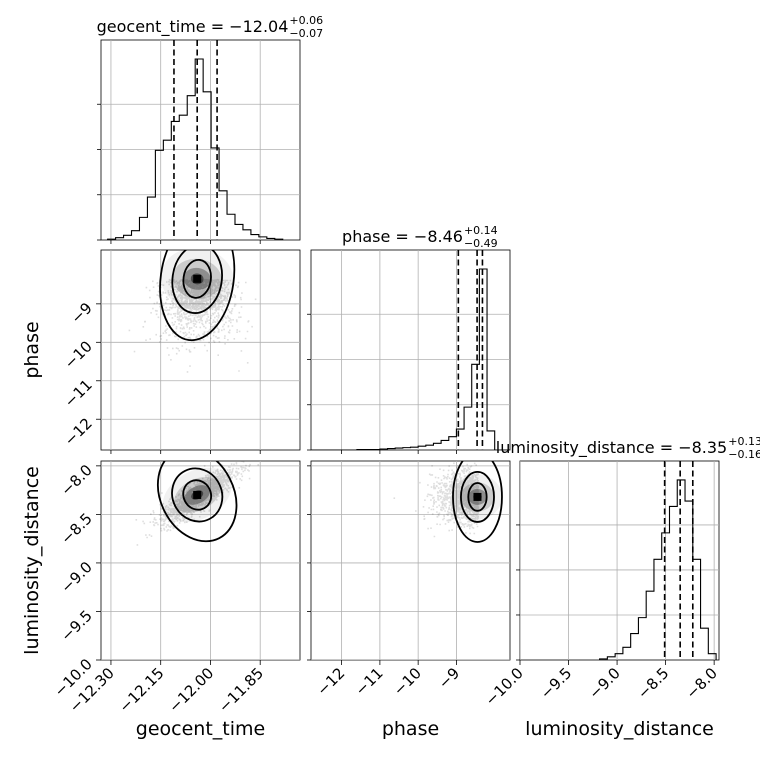  Describe the element at coordinates (410, 359) in the screenshot. I see `histogram-phase` at that location.